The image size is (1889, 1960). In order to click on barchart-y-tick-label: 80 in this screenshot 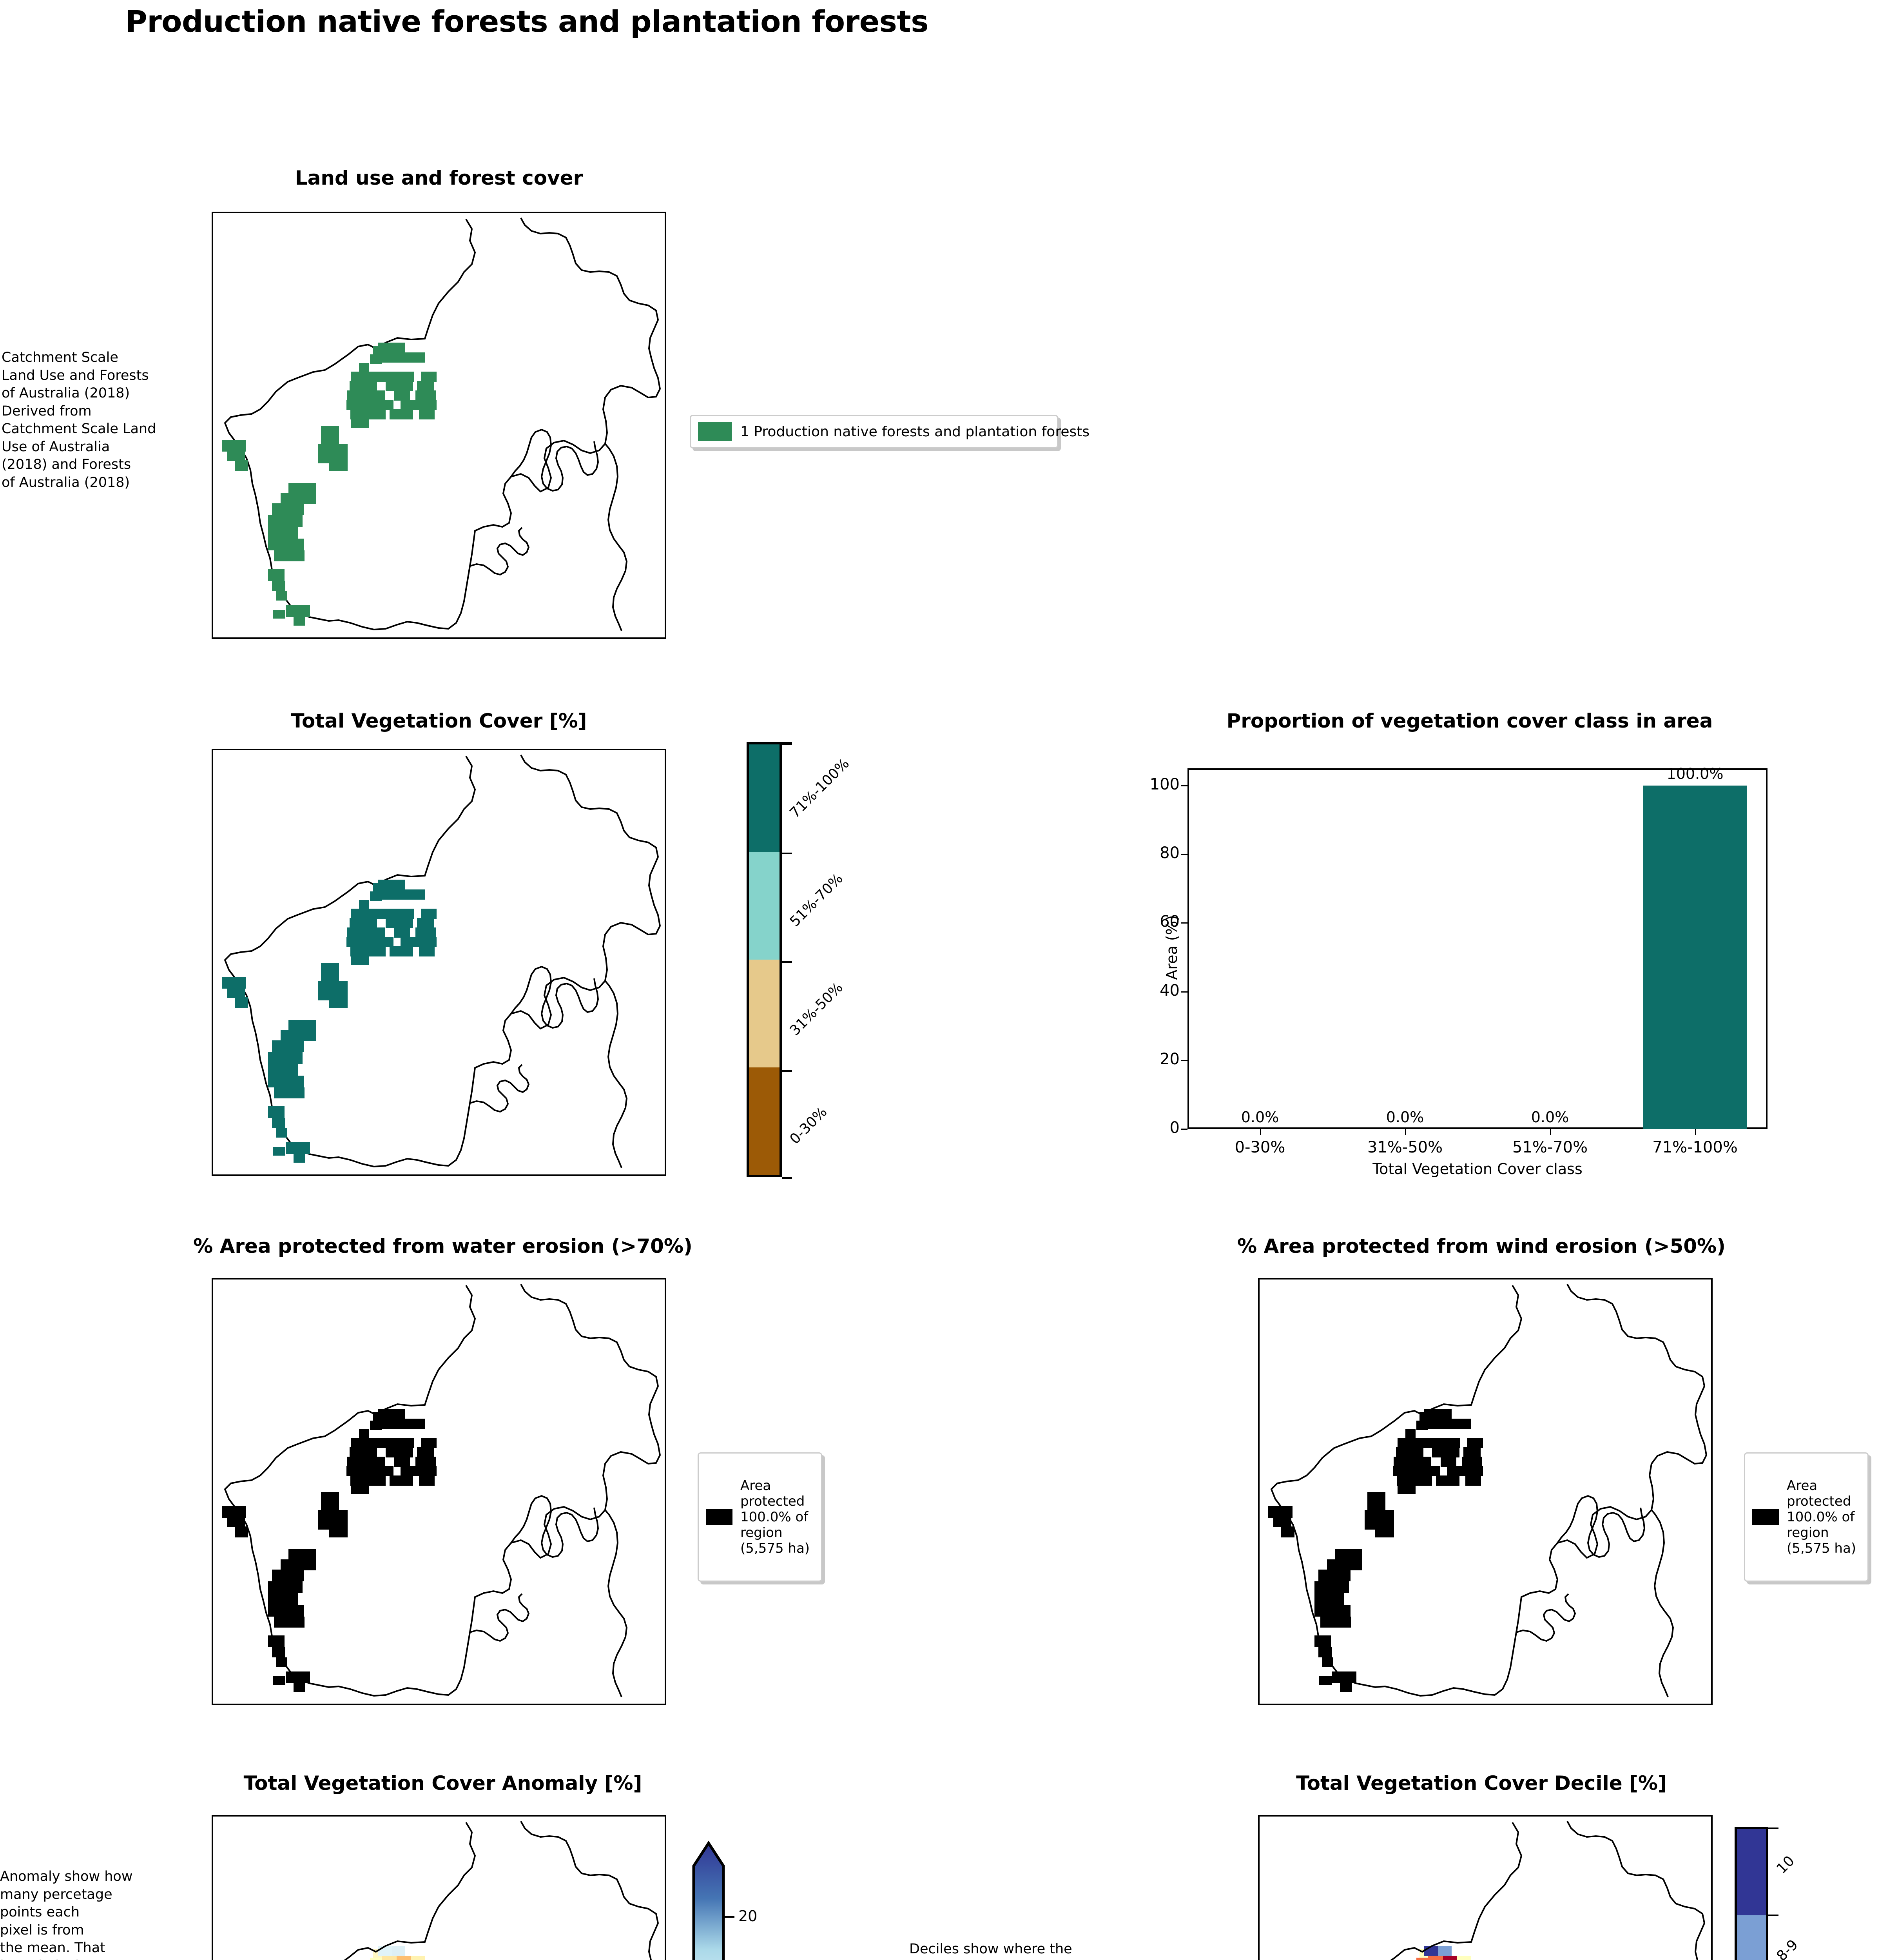, I will do `click(1170, 853)`.